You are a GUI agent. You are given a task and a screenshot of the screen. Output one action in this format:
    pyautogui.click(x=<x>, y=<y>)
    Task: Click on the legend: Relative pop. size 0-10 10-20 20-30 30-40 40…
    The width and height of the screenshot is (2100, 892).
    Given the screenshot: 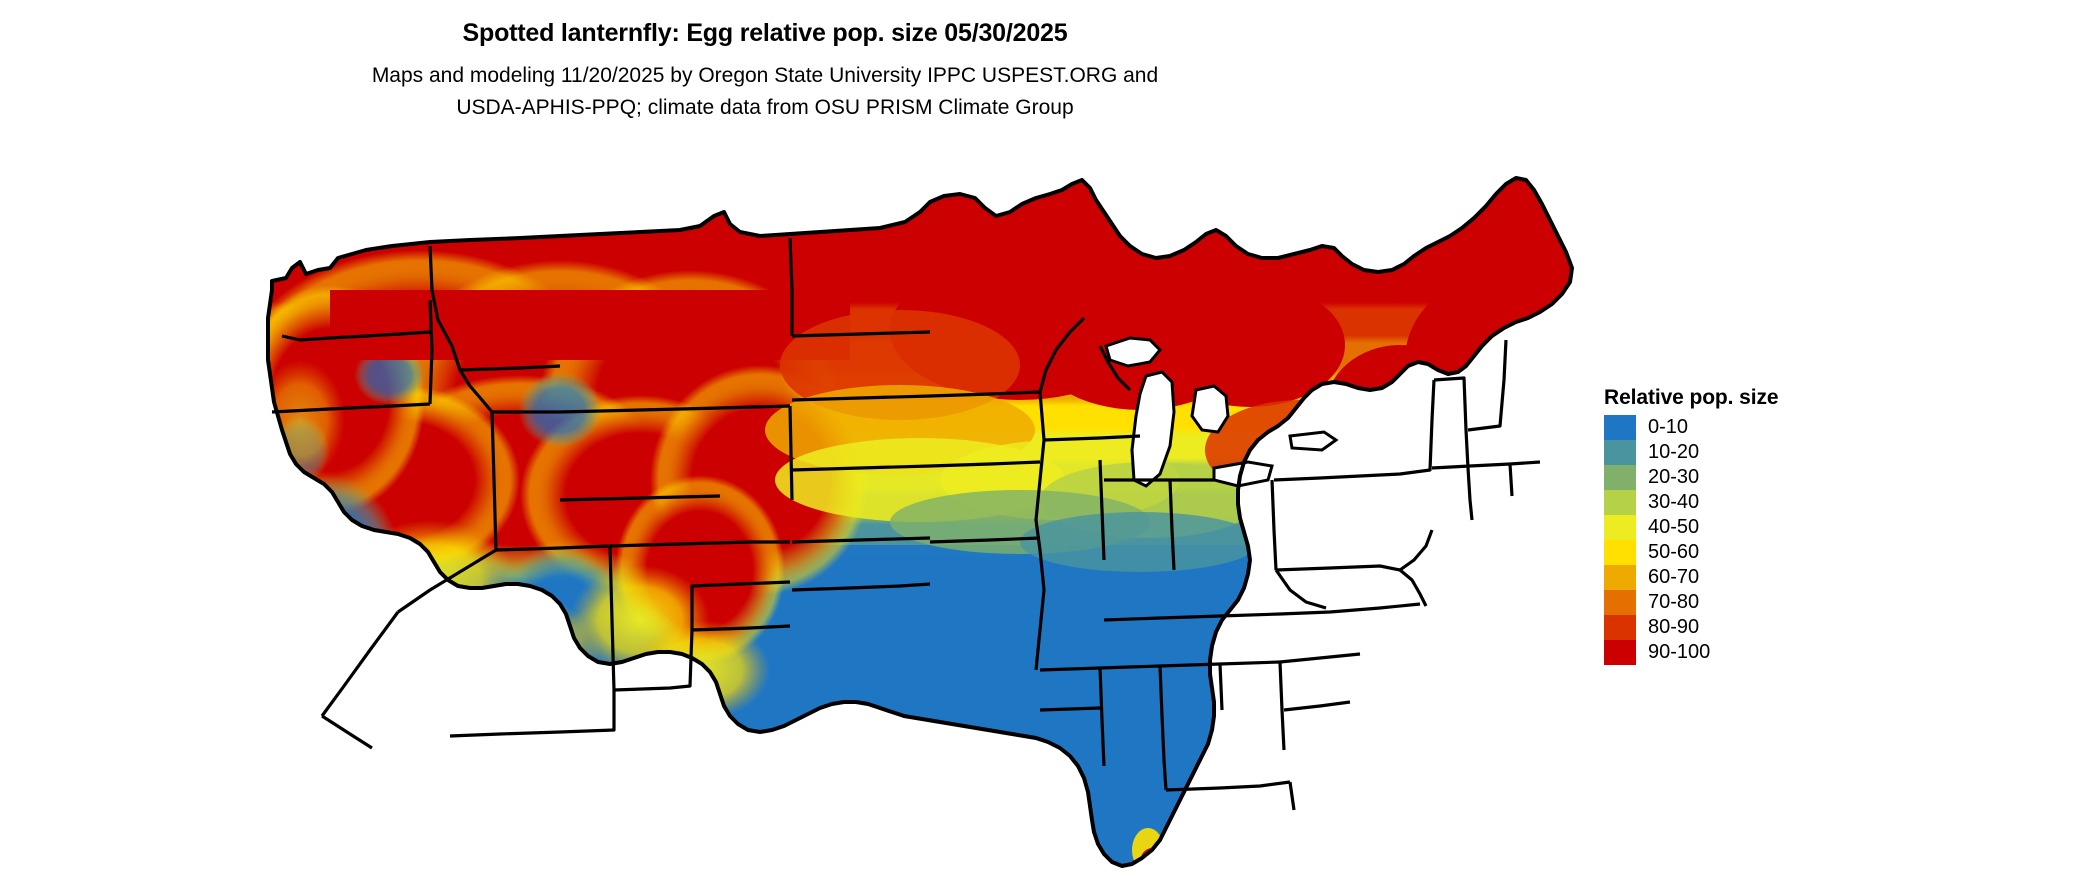 What is the action you would take?
    pyautogui.click(x=1691, y=525)
    